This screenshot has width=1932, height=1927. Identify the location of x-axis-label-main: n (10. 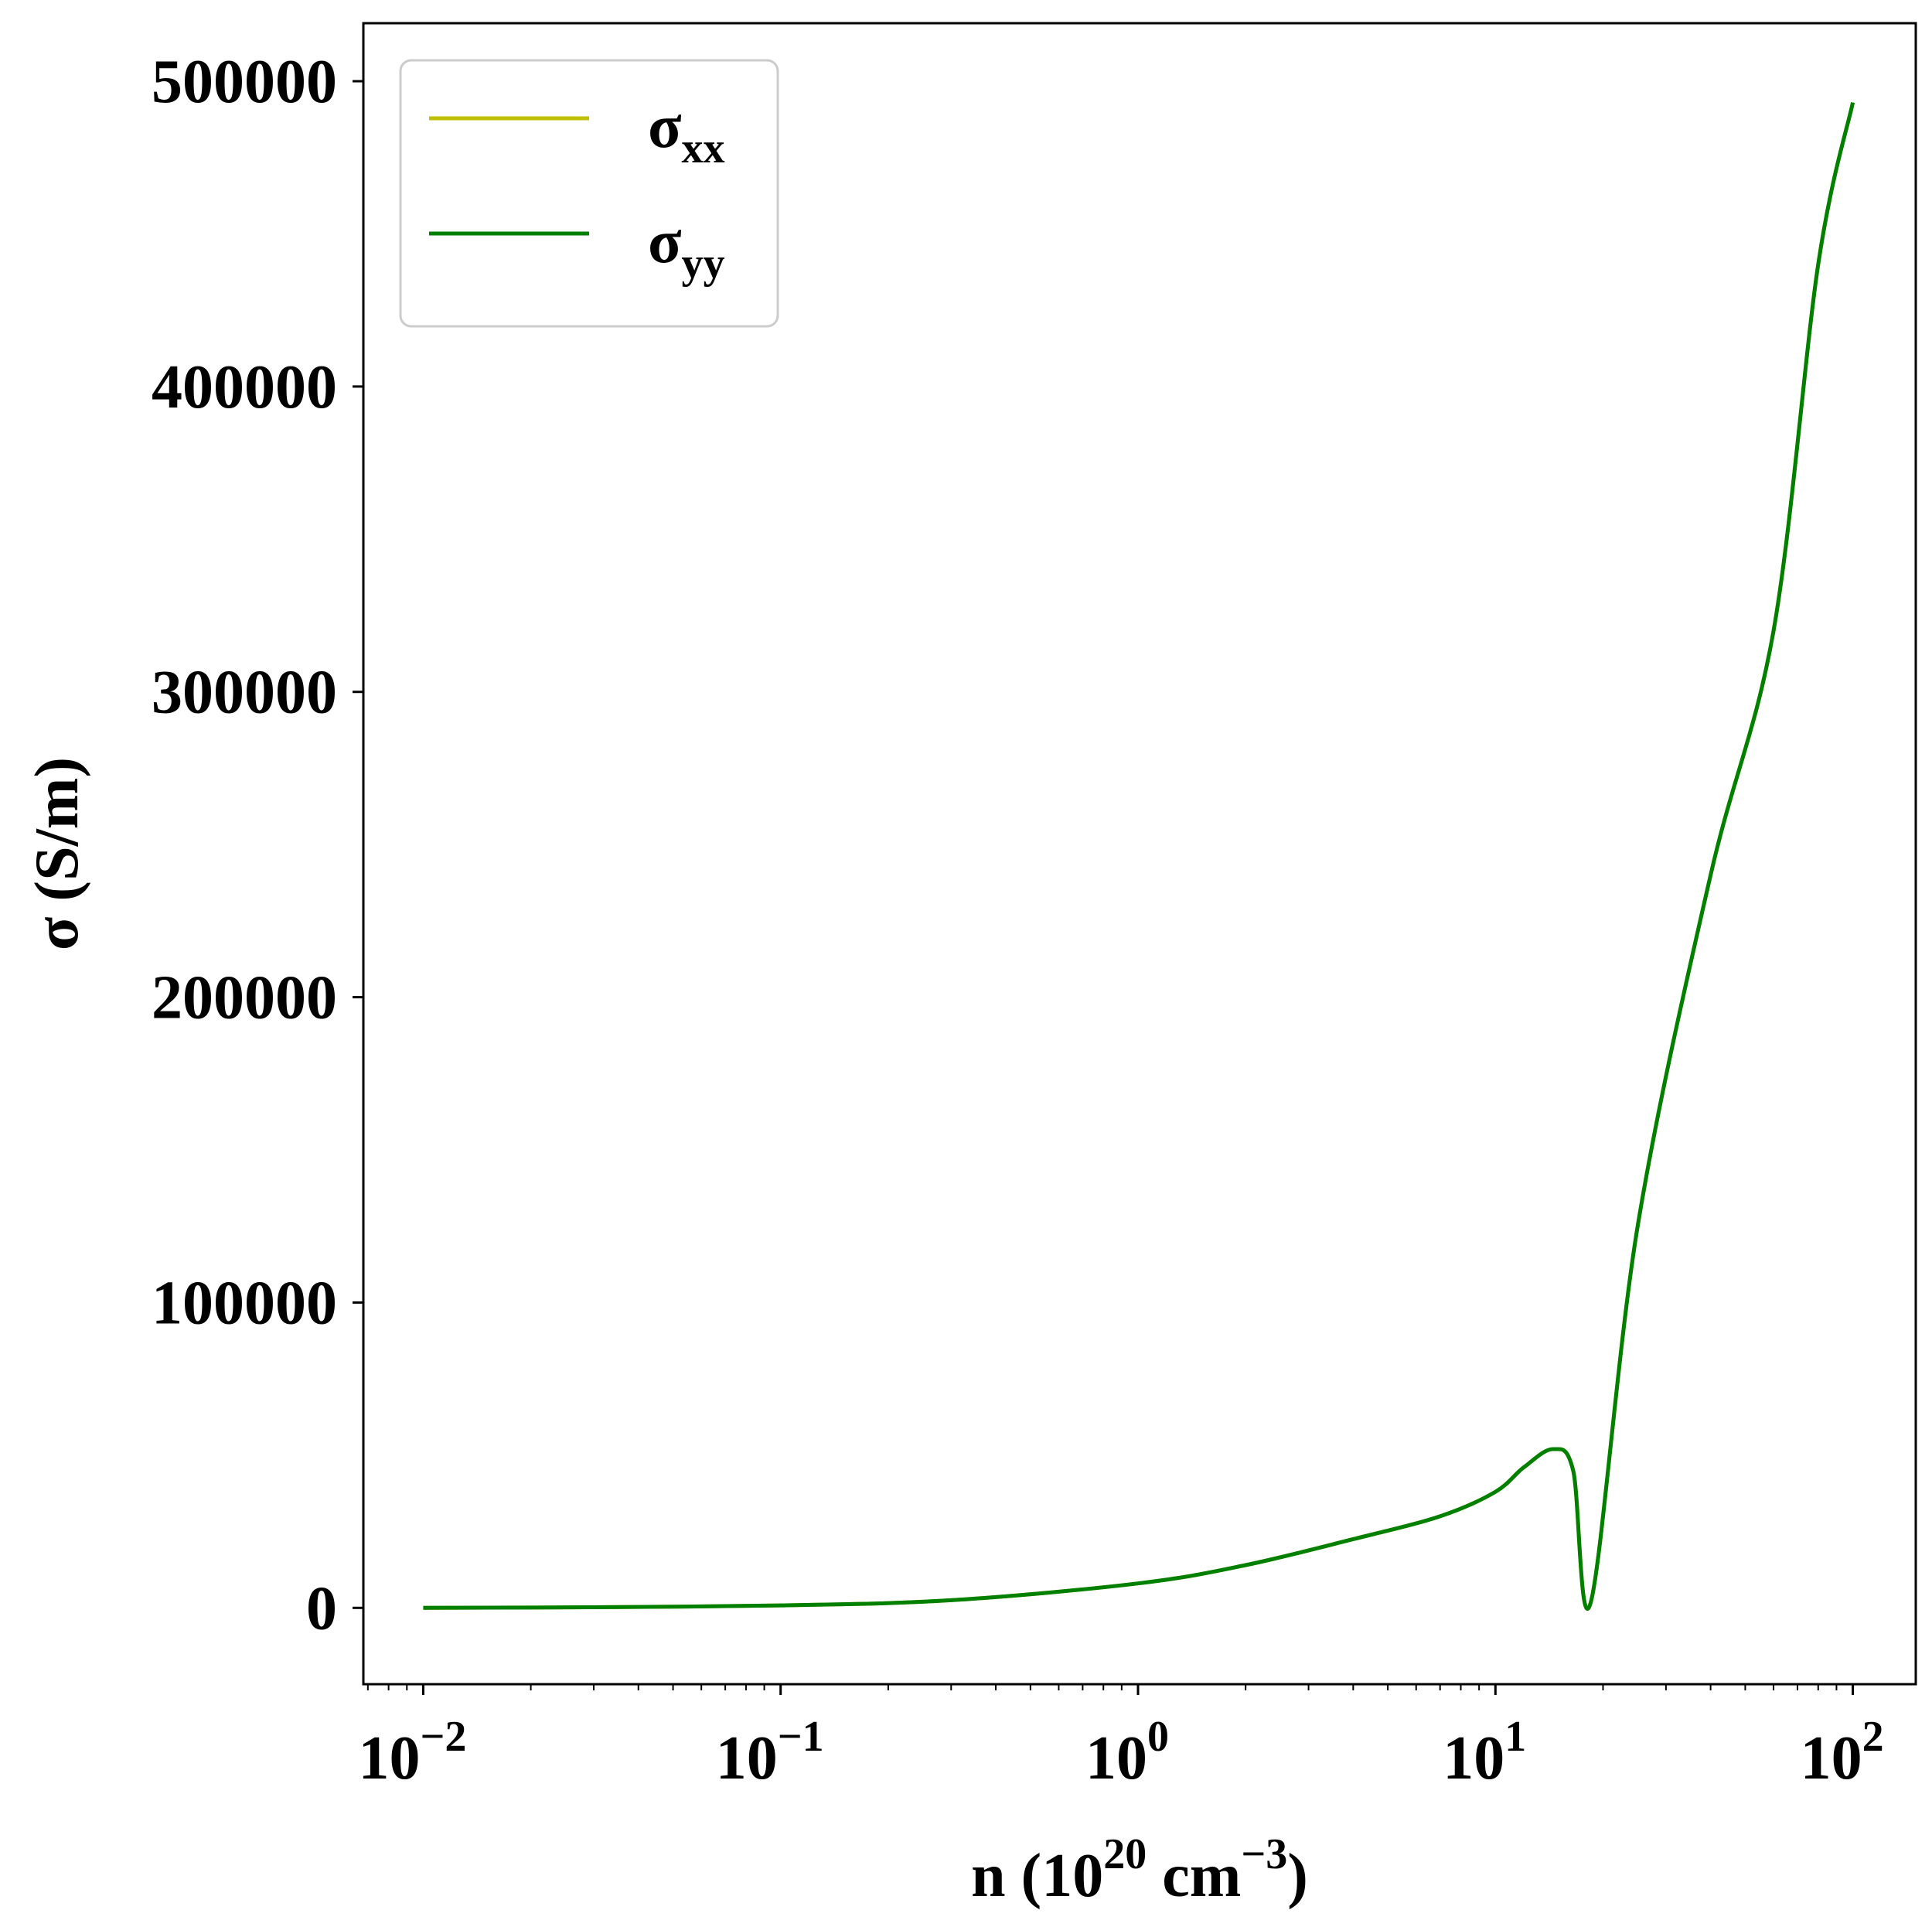
(1037, 1876).